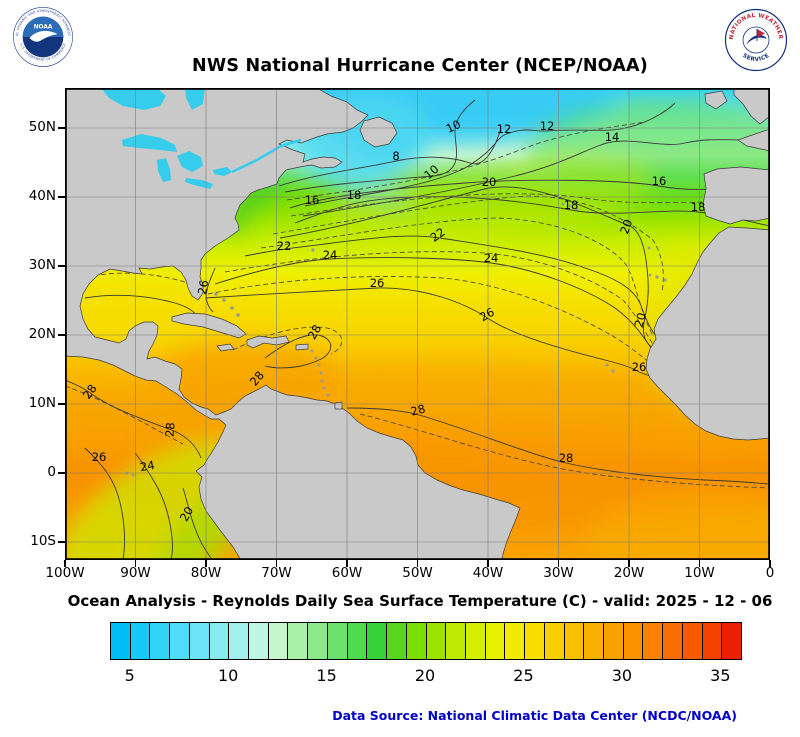 The height and width of the screenshot is (737, 800). What do you see at coordinates (453, 126) in the screenshot?
I see `contour-label: 10` at bounding box center [453, 126].